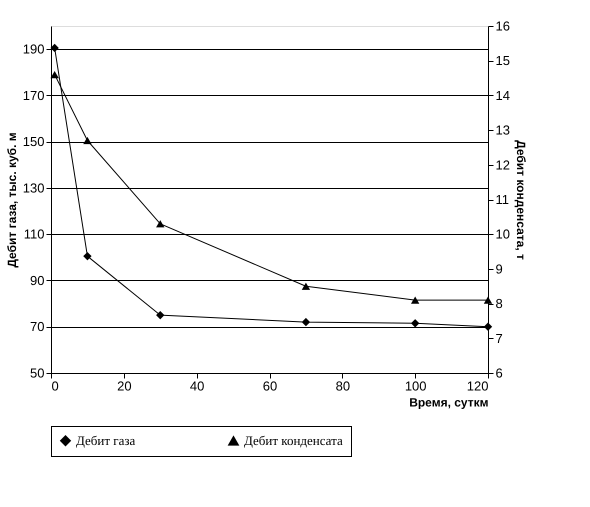 The image size is (590, 507). What do you see at coordinates (33, 142) in the screenshot?
I see `y-tick-label: 150` at bounding box center [33, 142].